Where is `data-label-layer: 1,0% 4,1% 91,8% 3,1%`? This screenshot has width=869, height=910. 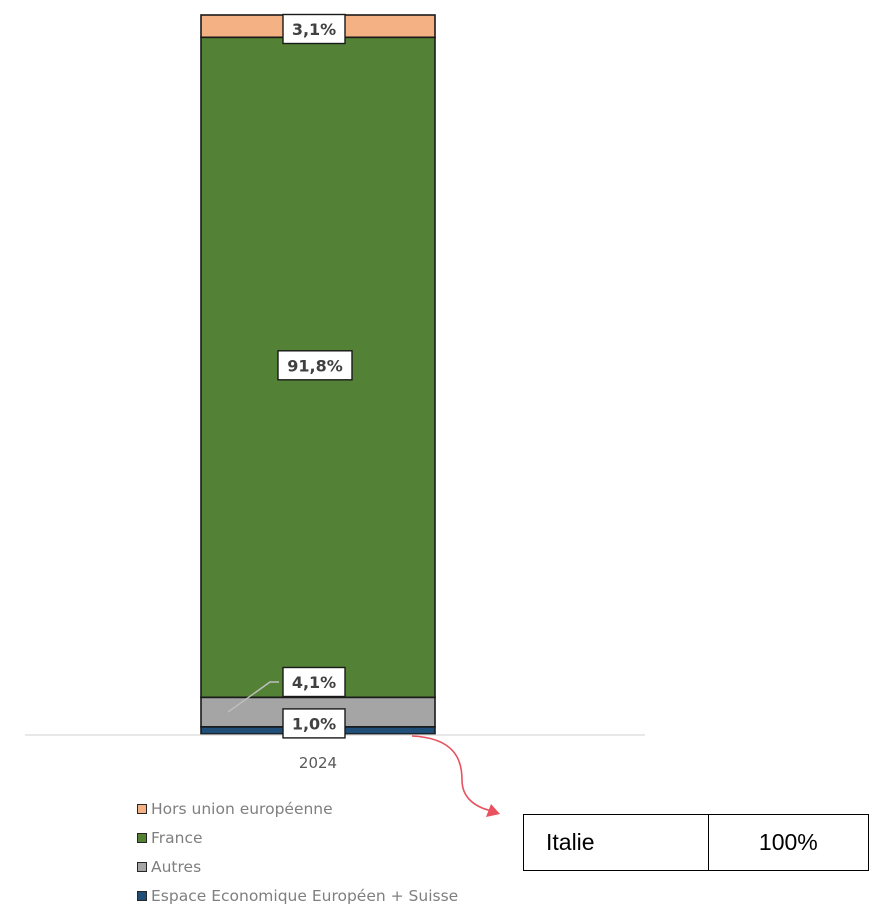
data-label-layer: 1,0% 4,1% 91,8% 3,1% is located at coordinates (315, 376).